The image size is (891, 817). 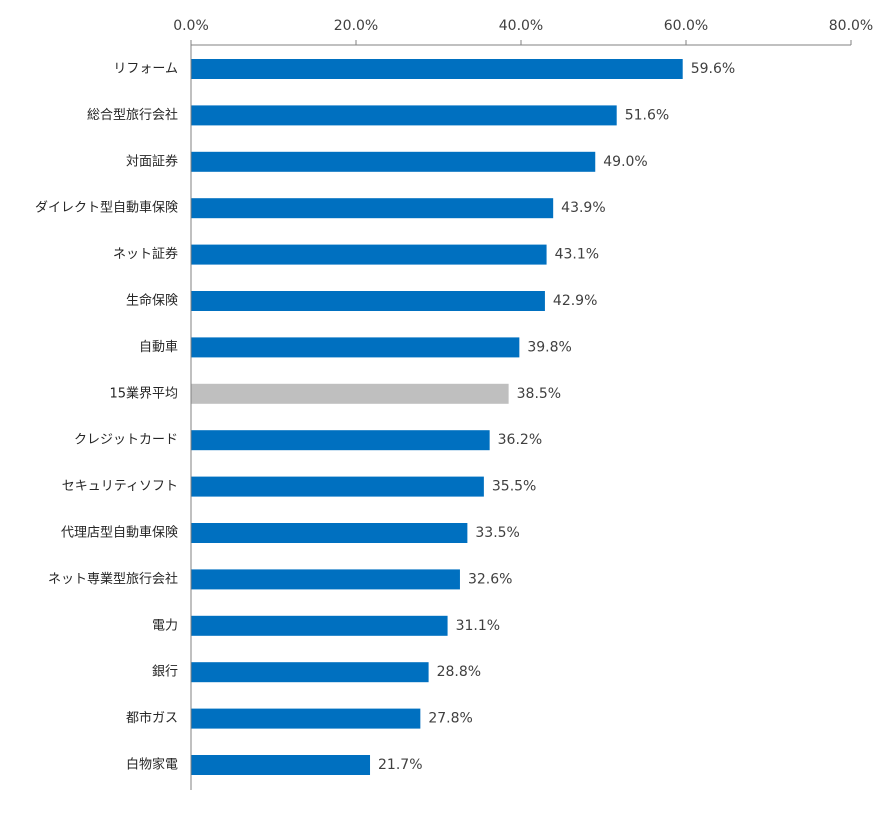 I want to click on x-tick-label: 40.0%, so click(x=521, y=26).